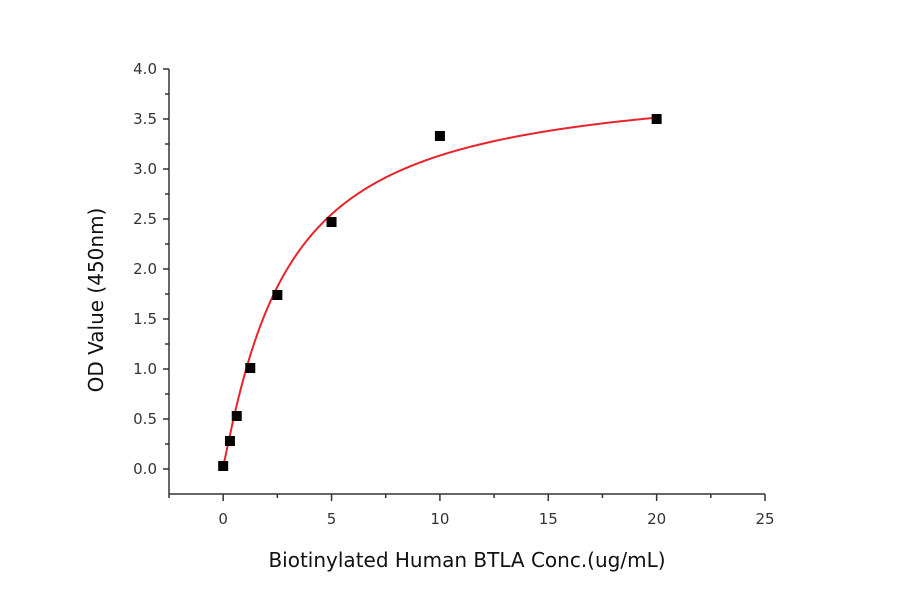  I want to click on x-tick-label: 10, so click(439, 519).